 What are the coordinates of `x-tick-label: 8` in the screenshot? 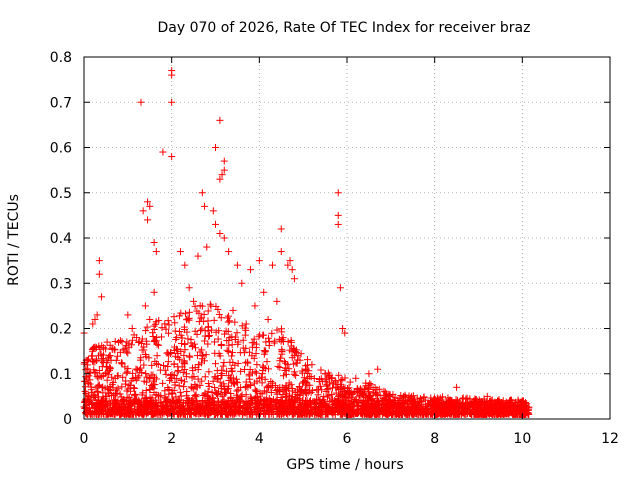 It's located at (434, 439).